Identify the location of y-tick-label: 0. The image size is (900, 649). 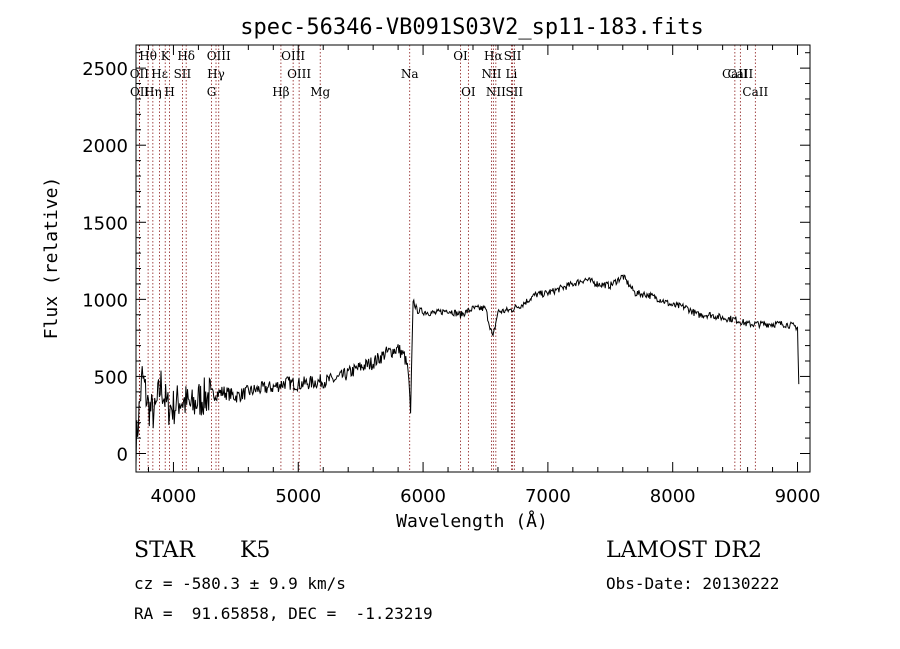
(122, 455).